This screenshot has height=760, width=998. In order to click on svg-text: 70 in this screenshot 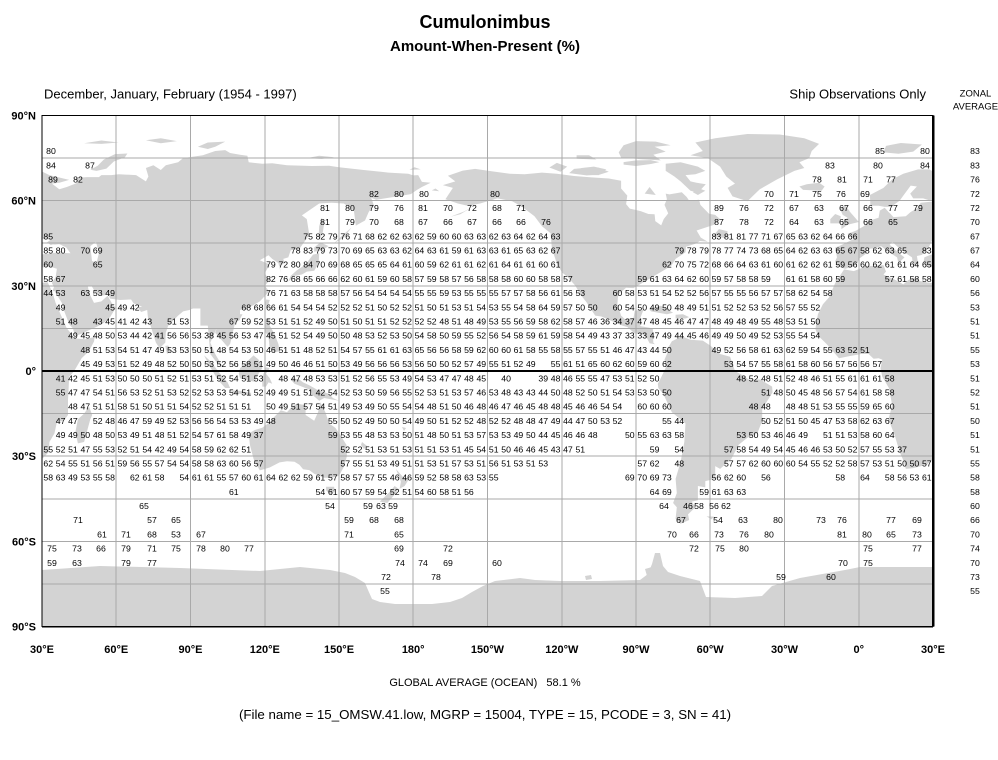, I will do `click(448, 208)`.